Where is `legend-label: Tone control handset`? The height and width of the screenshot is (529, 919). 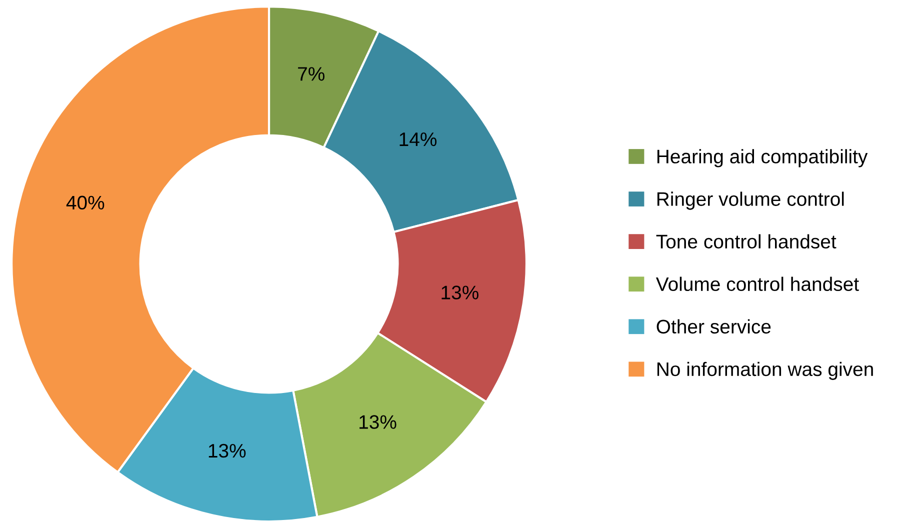
legend-label: Tone control handset is located at coordinates (746, 241).